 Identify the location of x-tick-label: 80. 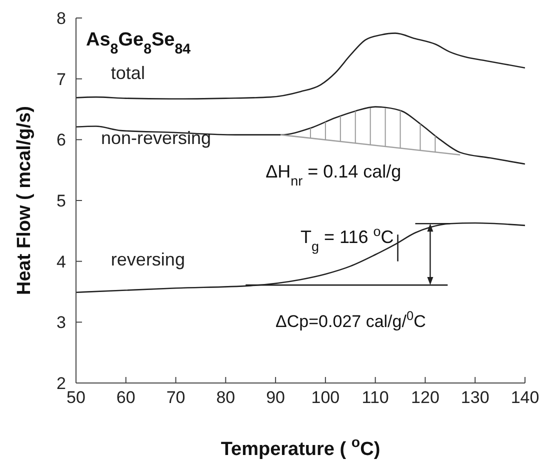
(226, 398).